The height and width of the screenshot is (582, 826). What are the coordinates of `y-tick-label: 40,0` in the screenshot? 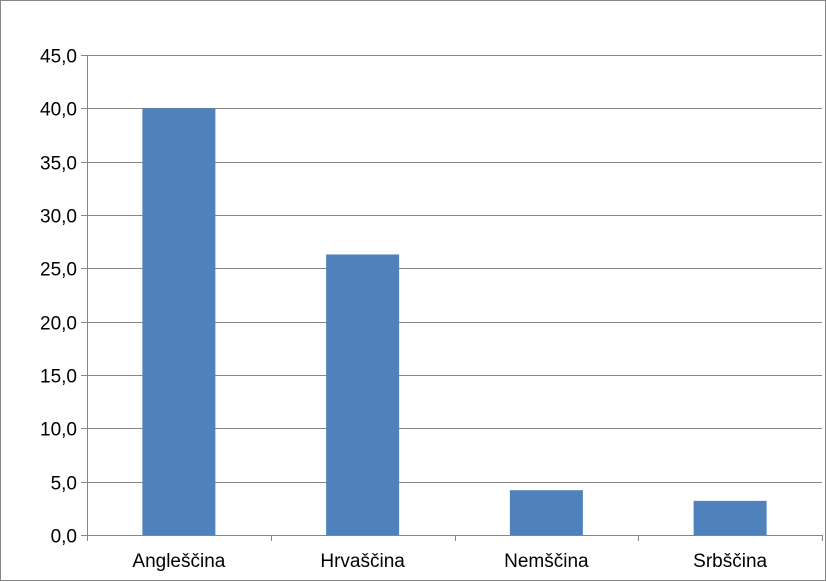 It's located at (58, 110).